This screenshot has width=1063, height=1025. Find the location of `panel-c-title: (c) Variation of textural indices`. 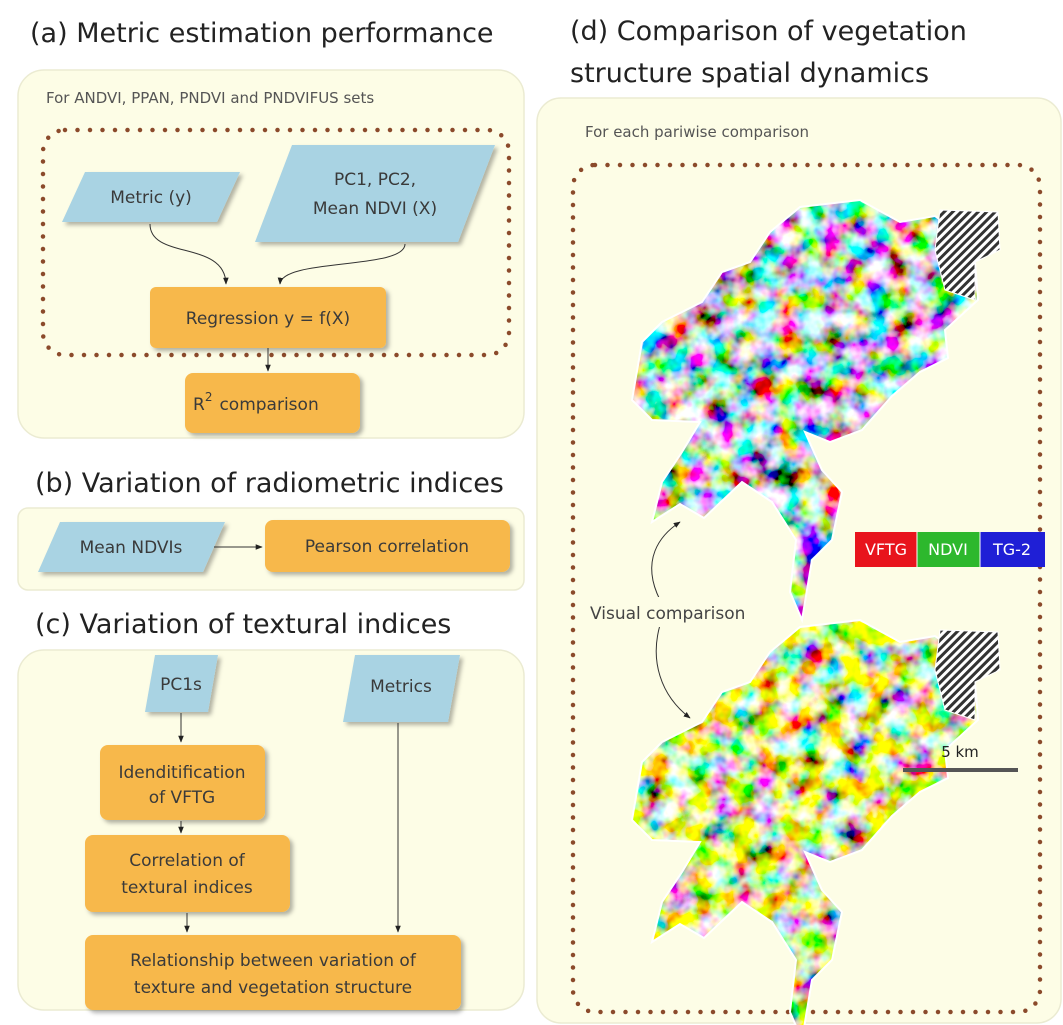

panel-c-title: (c) Variation of textural indices is located at coordinates (243, 624).